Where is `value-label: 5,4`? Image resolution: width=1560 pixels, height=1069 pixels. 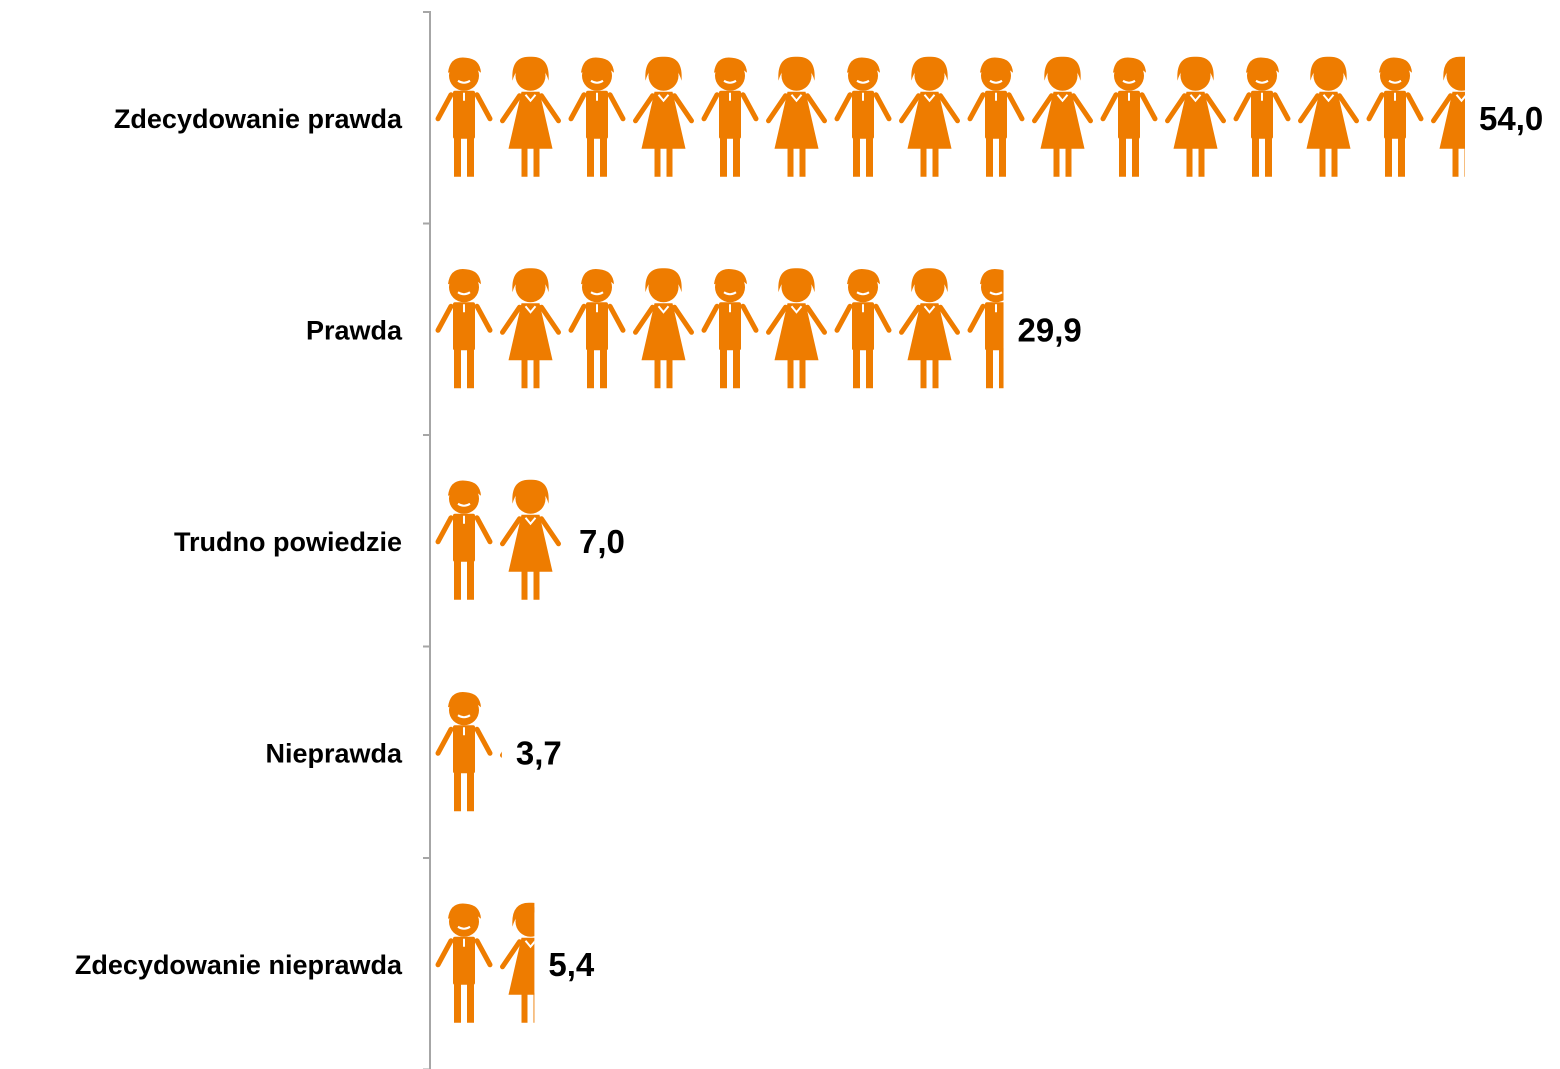
value-label: 5,4 is located at coordinates (571, 964).